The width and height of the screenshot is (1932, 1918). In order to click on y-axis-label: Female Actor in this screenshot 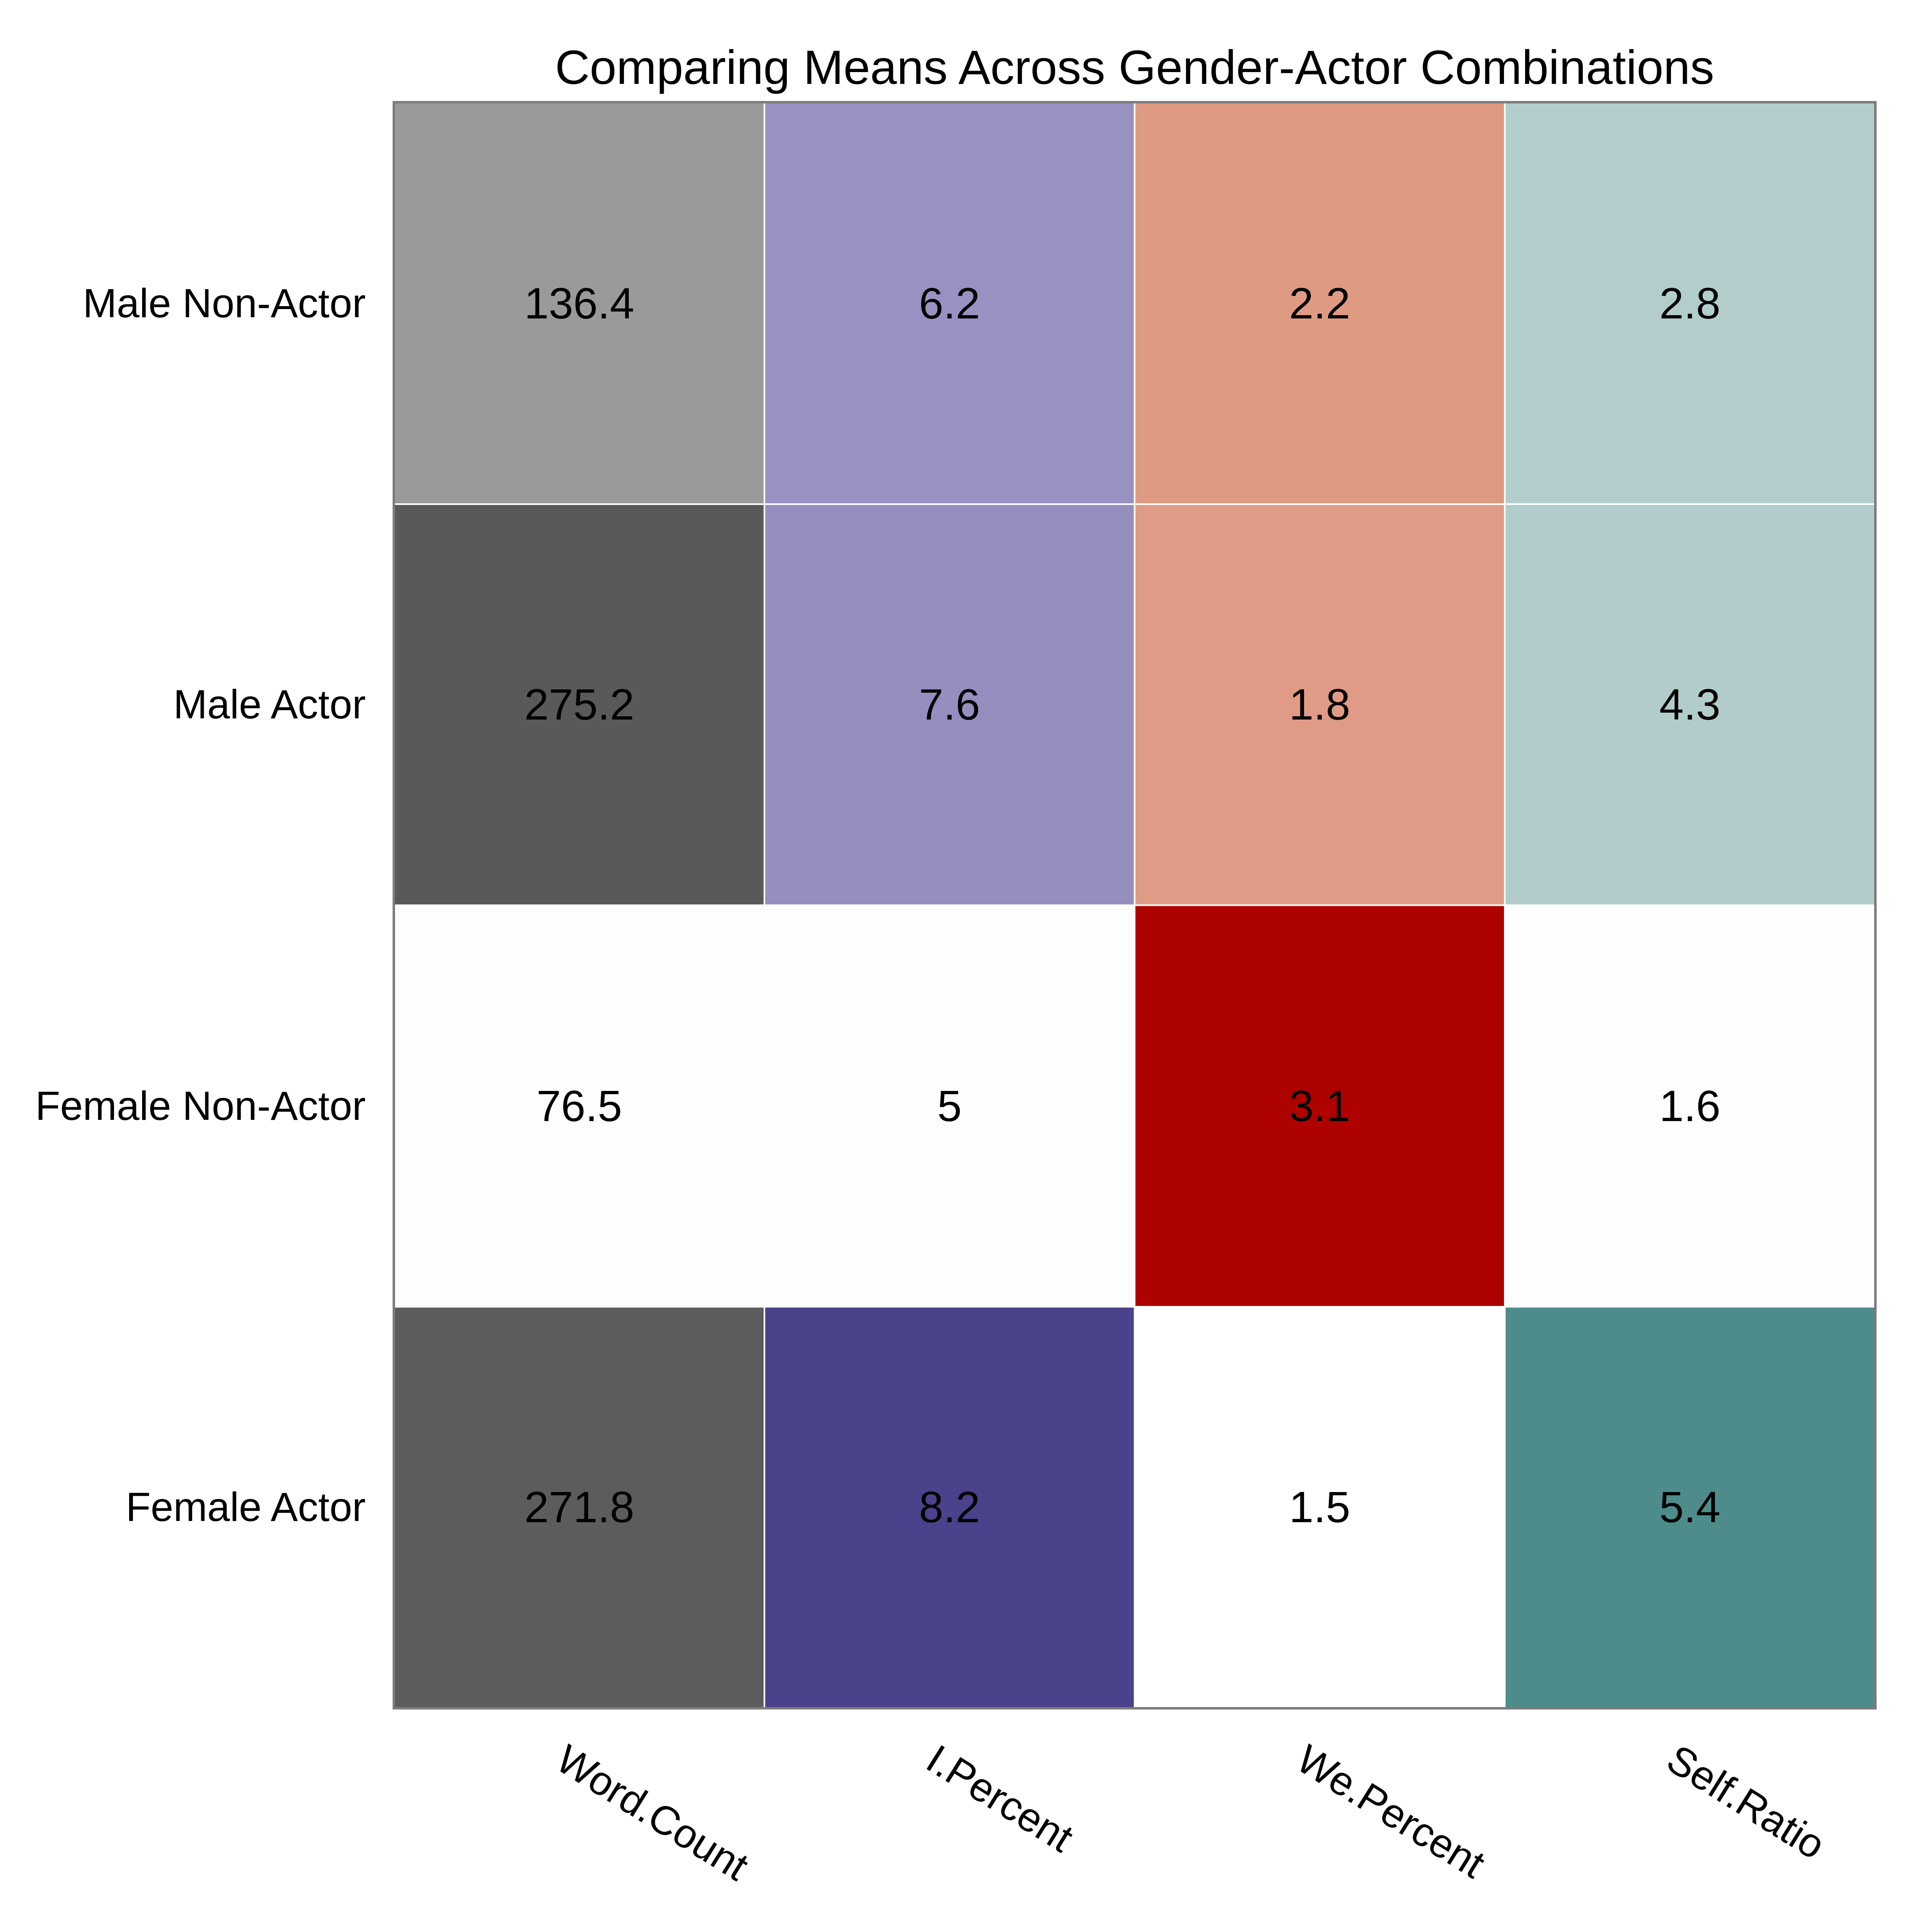, I will do `click(246, 1507)`.